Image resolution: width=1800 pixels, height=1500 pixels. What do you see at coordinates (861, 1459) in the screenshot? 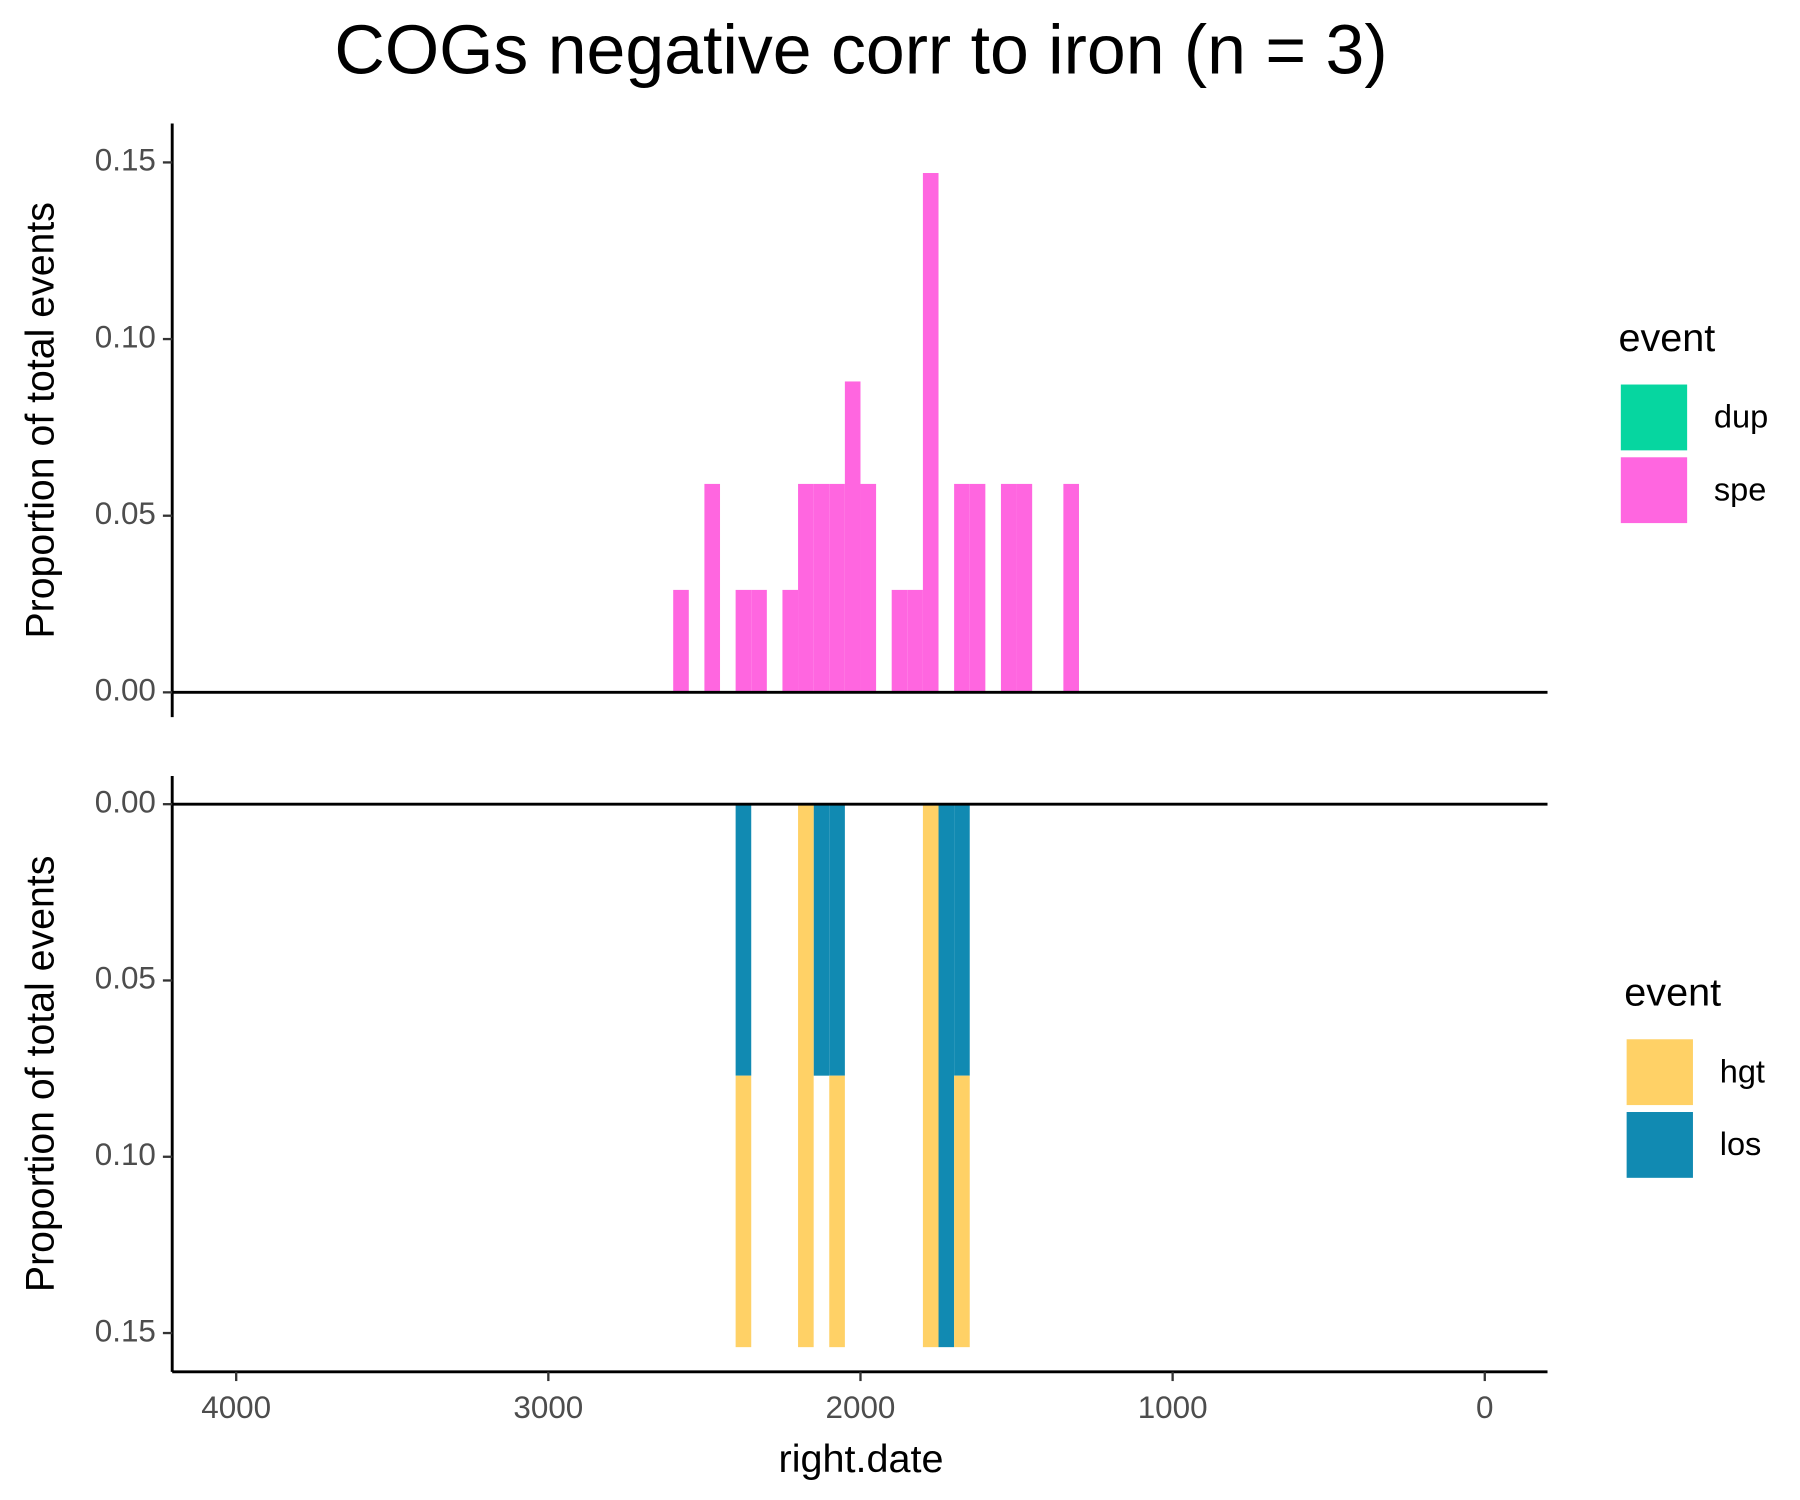
I see `x-axis-label: right.date` at bounding box center [861, 1459].